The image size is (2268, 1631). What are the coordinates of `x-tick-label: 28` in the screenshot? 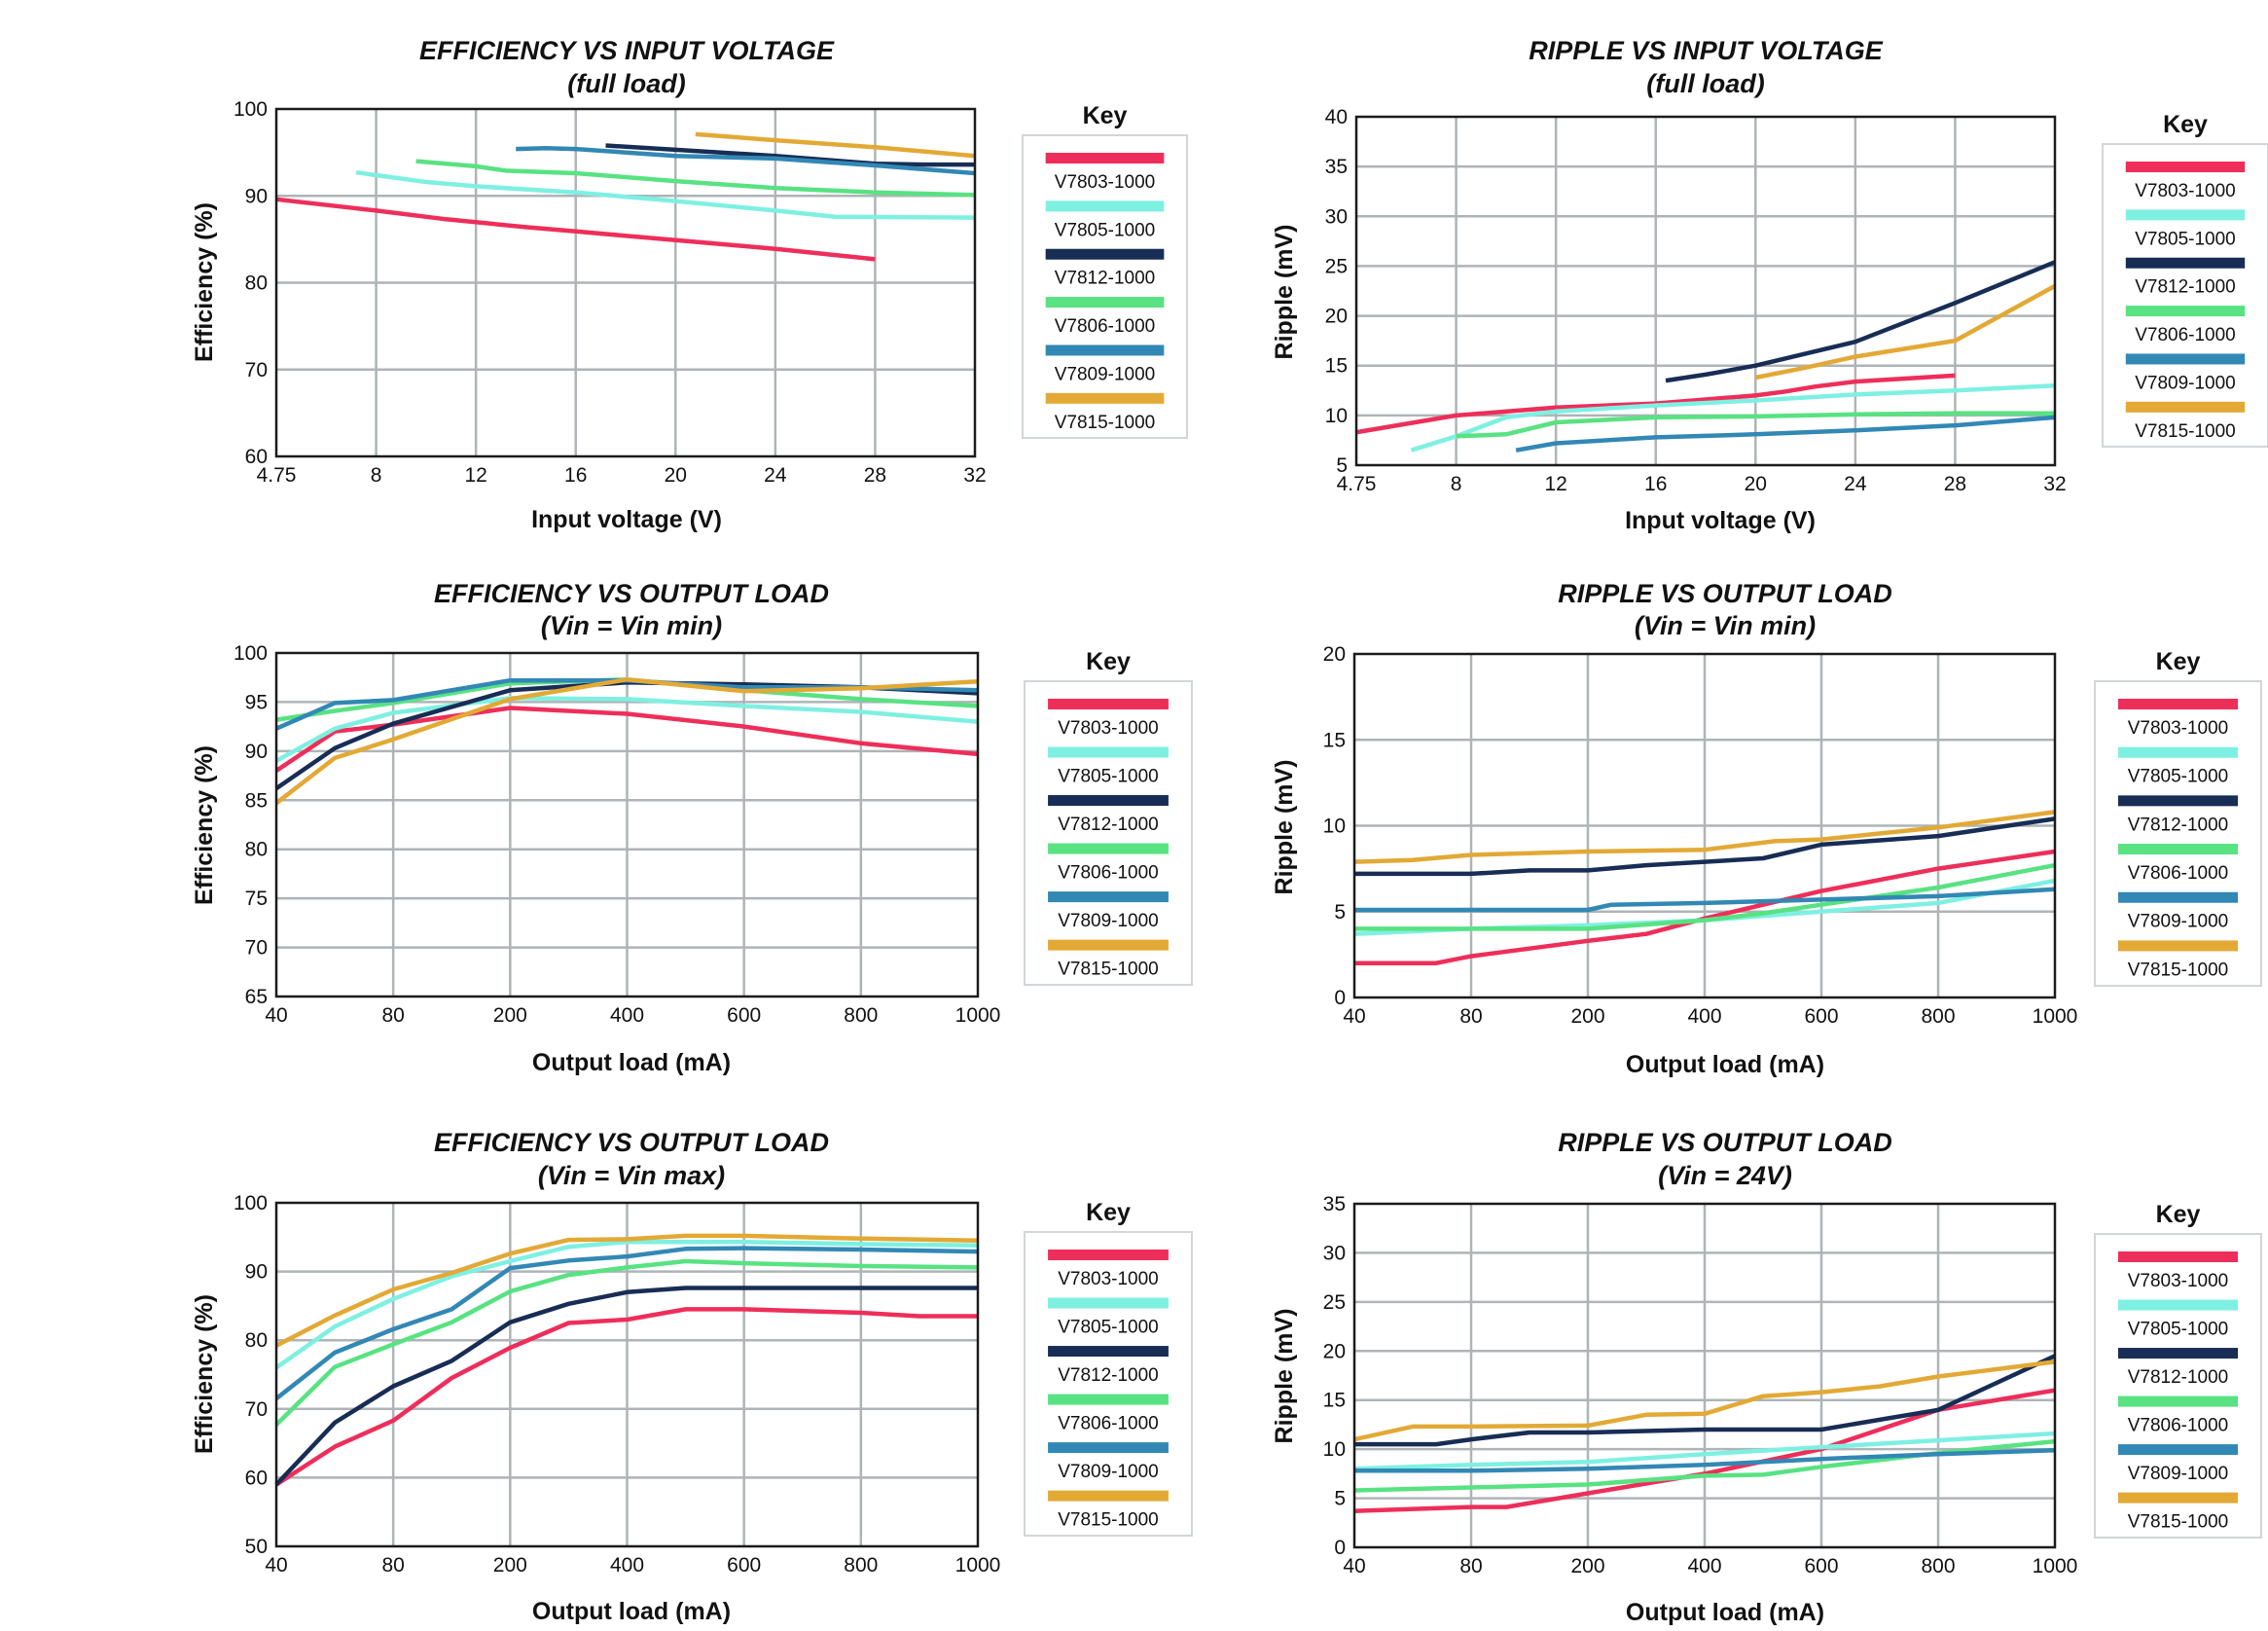 It's located at (1955, 484).